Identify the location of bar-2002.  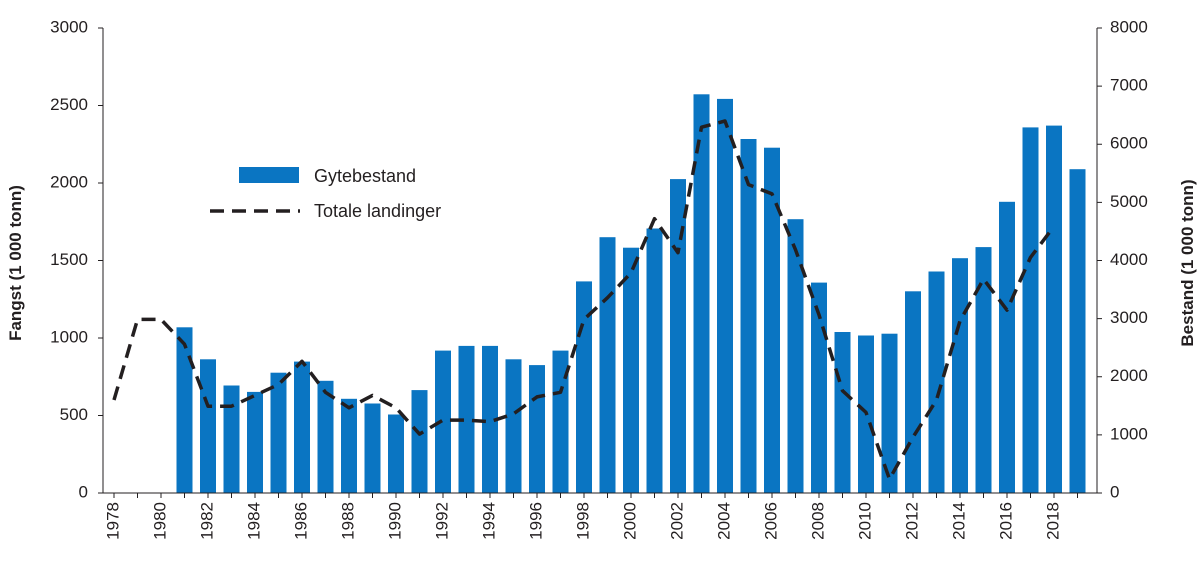
(678, 336).